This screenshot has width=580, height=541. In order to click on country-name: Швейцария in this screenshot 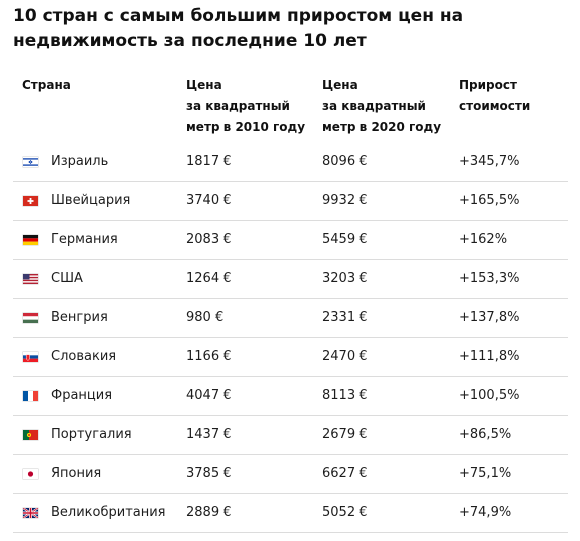, I will do `click(91, 200)`.